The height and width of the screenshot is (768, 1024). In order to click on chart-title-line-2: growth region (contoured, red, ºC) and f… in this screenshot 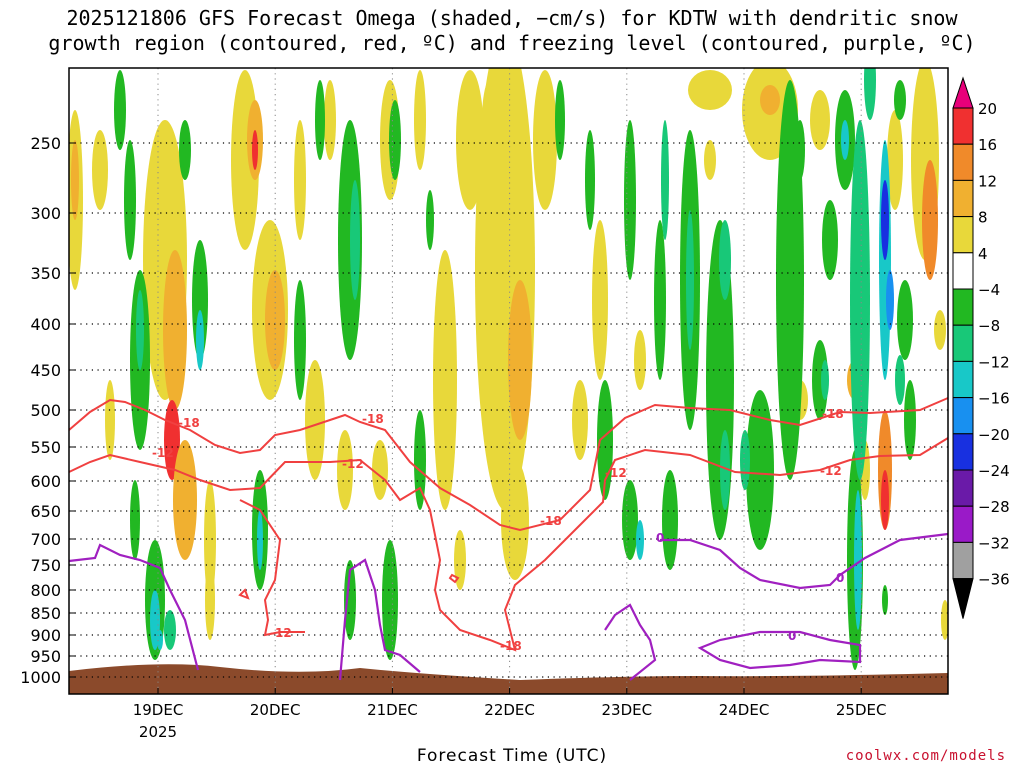, I will do `click(512, 43)`.